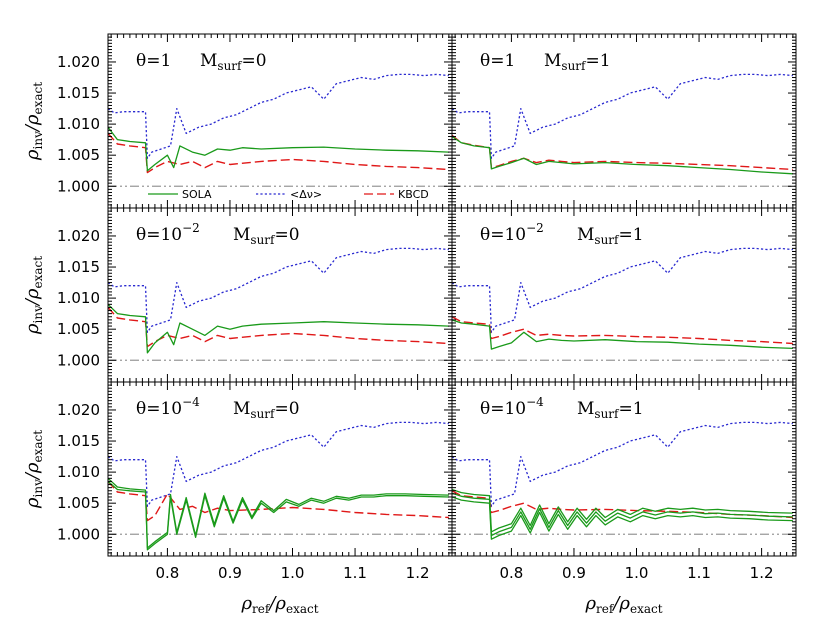 This screenshot has width=830, height=624. What do you see at coordinates (197, 194) in the screenshot?
I see `legend-label-sola: SOLA` at bounding box center [197, 194].